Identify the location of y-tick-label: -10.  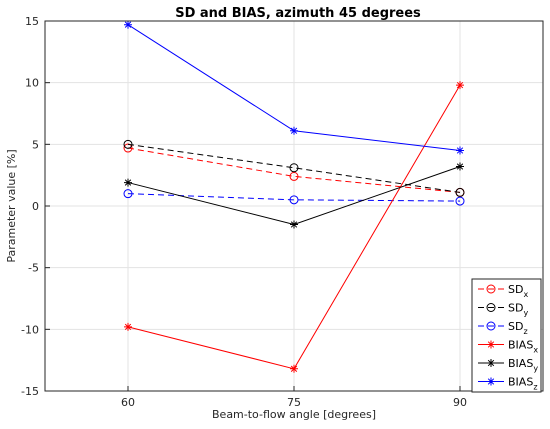
(30, 329).